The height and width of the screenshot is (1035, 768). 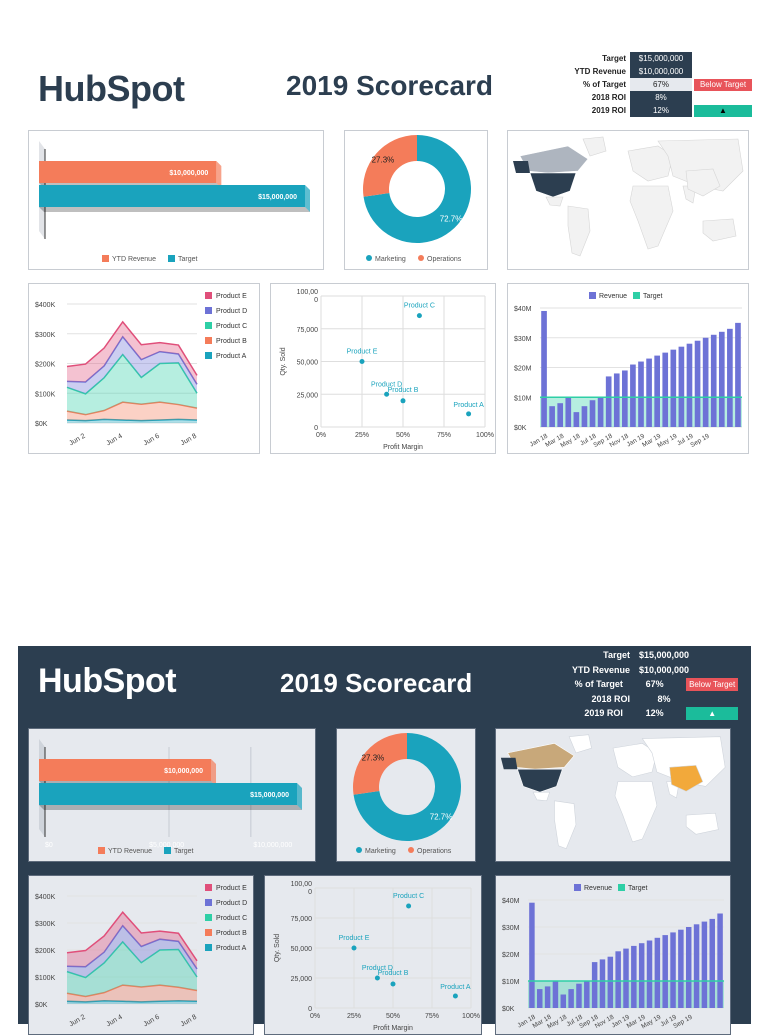 I want to click on legend-label: Product A, so click(x=231, y=356).